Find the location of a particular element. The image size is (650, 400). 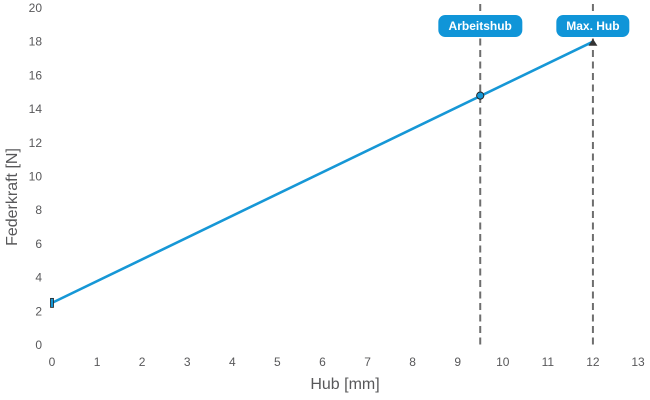

annotation-badge-arbeitshub: Arbeitshub is located at coordinates (480, 26).